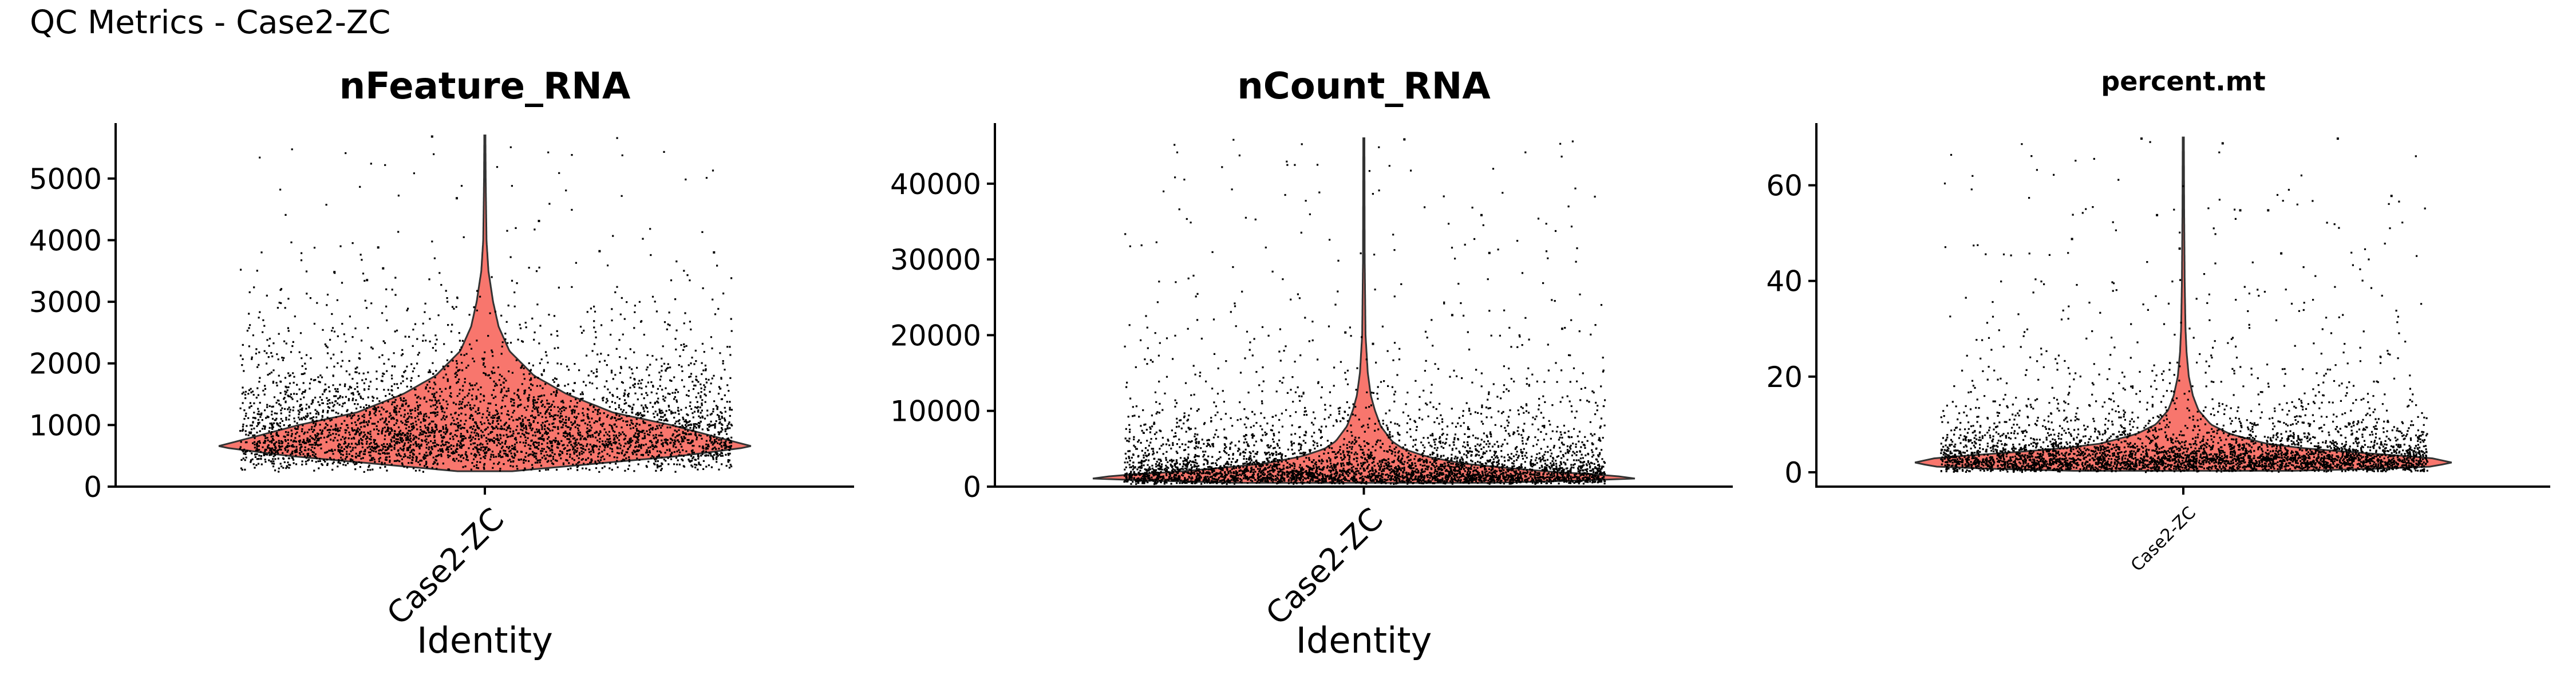  Describe the element at coordinates (935, 411) in the screenshot. I see `y-tick-label: 10000` at that location.